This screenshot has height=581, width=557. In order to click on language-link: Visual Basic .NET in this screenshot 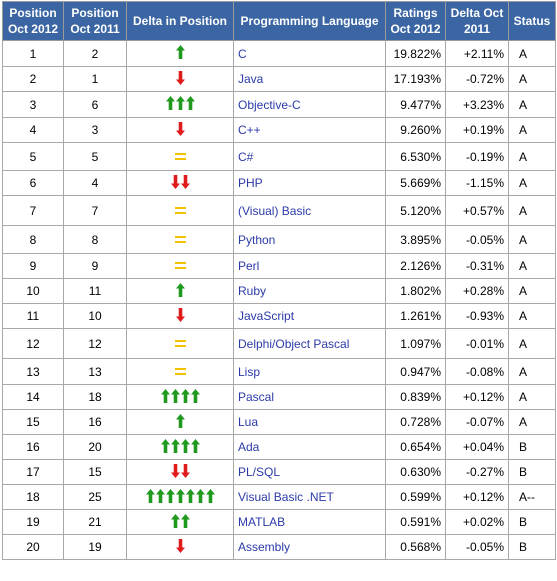, I will do `click(309, 497)`.